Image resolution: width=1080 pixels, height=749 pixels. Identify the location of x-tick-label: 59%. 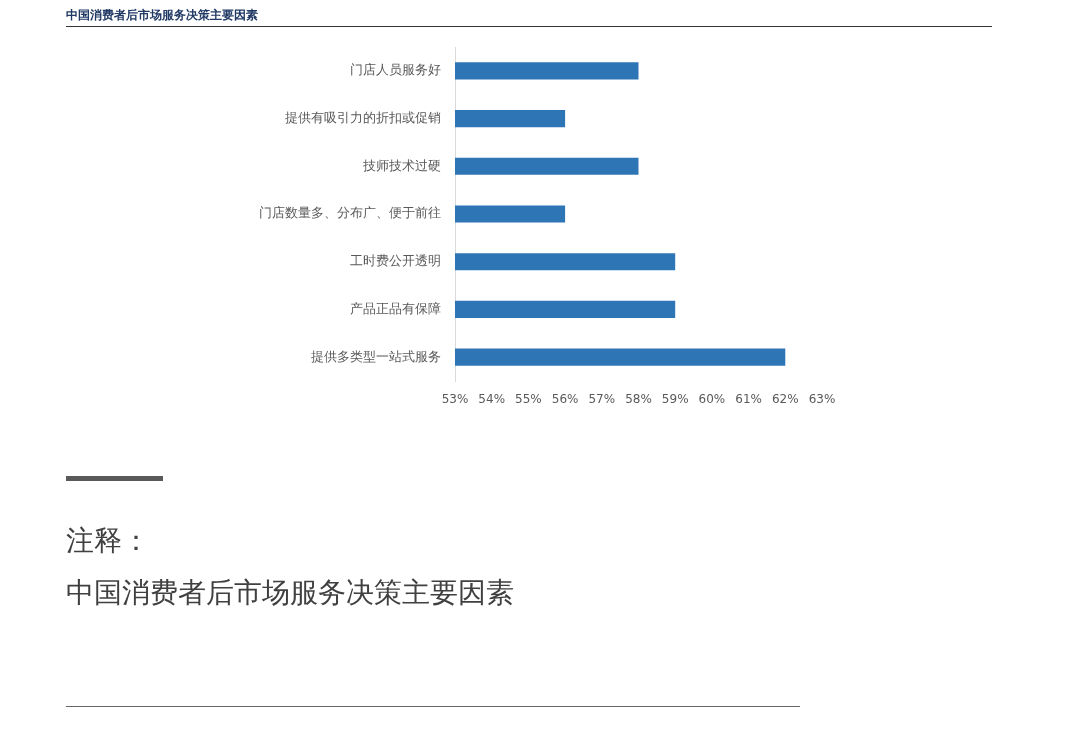
(675, 399).